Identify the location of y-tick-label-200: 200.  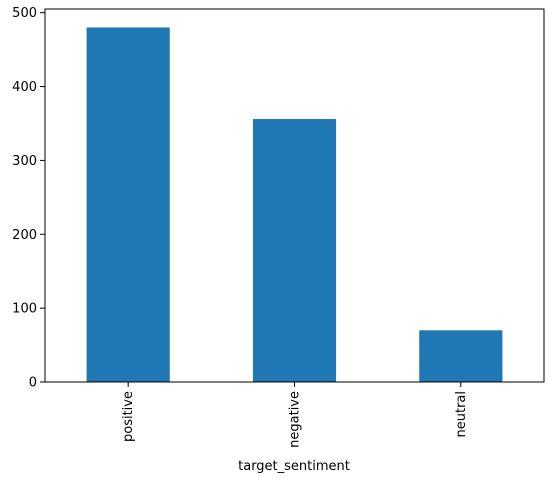
(24, 235).